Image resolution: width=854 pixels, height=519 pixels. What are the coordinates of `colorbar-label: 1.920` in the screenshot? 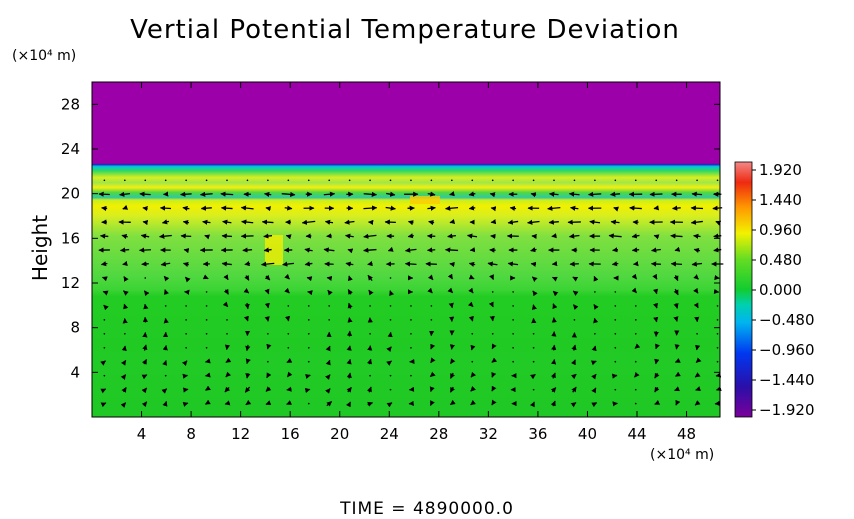 It's located at (780, 170).